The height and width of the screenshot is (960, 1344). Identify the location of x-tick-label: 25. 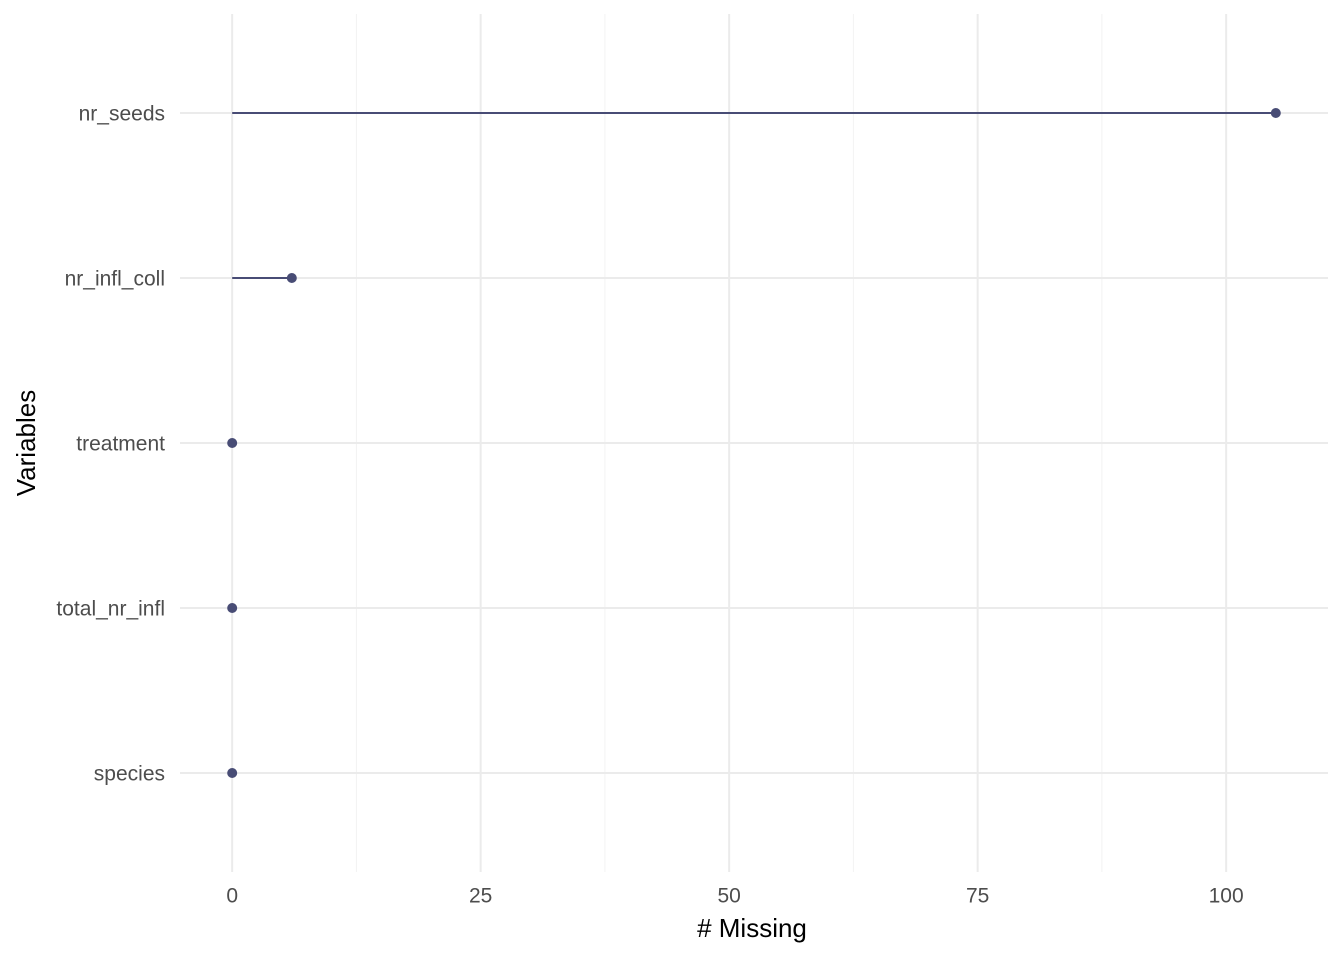
(480, 896).